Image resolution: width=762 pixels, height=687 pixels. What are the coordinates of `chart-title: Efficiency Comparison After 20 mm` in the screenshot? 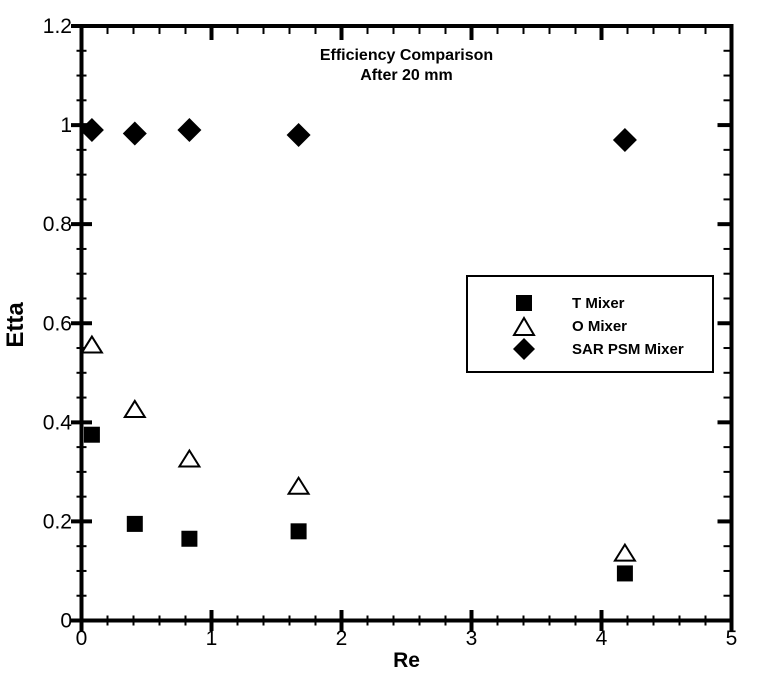 It's located at (406, 66).